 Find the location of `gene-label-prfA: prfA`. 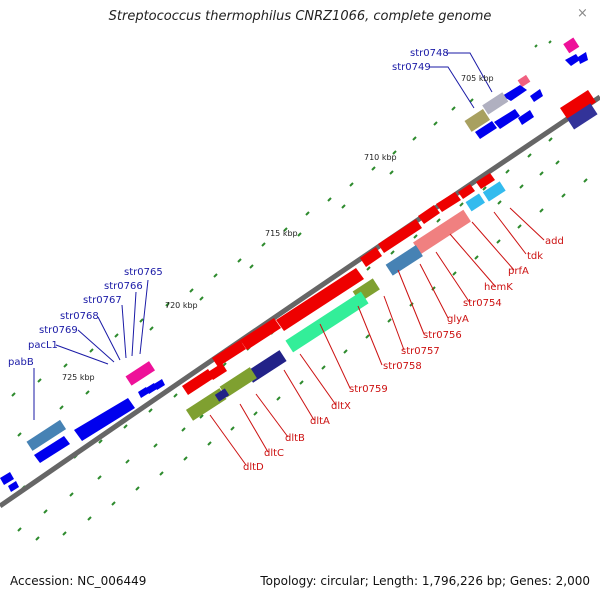

gene-label-prfA: prfA is located at coordinates (518, 271).